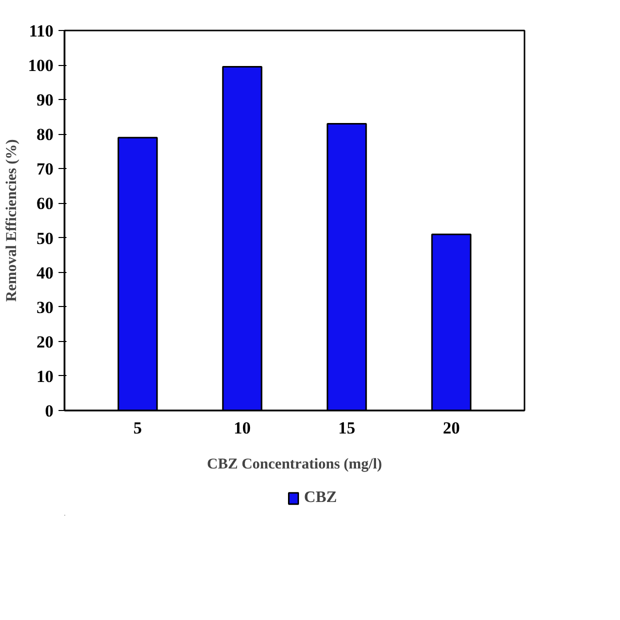 This screenshot has height=620, width=620. What do you see at coordinates (12, 220) in the screenshot?
I see `y-axis-title: Removal Efficiencies (%)` at bounding box center [12, 220].